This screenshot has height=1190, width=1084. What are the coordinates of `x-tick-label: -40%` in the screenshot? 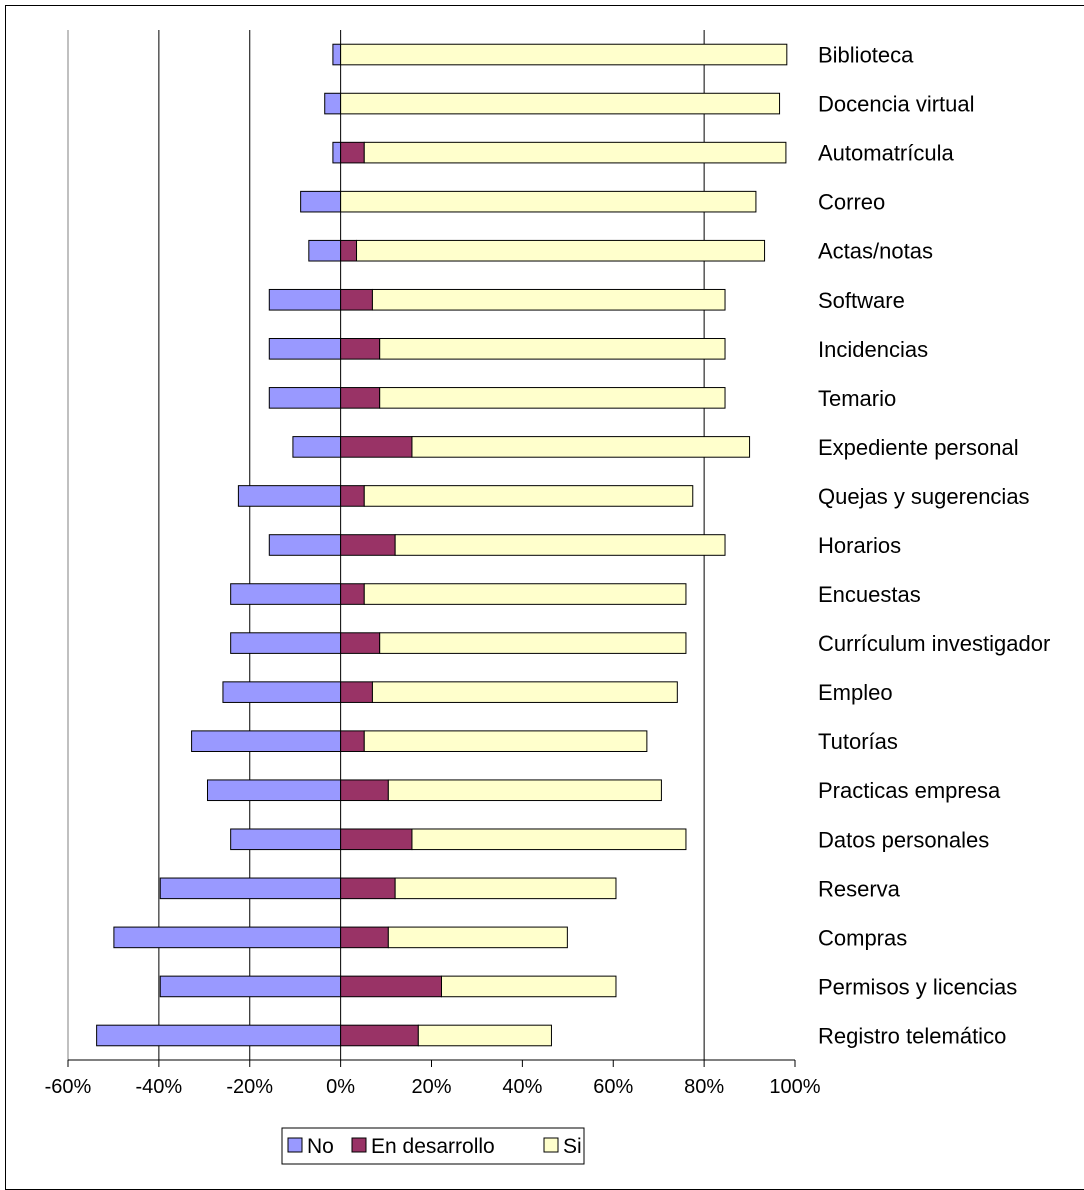 It's located at (159, 1087).